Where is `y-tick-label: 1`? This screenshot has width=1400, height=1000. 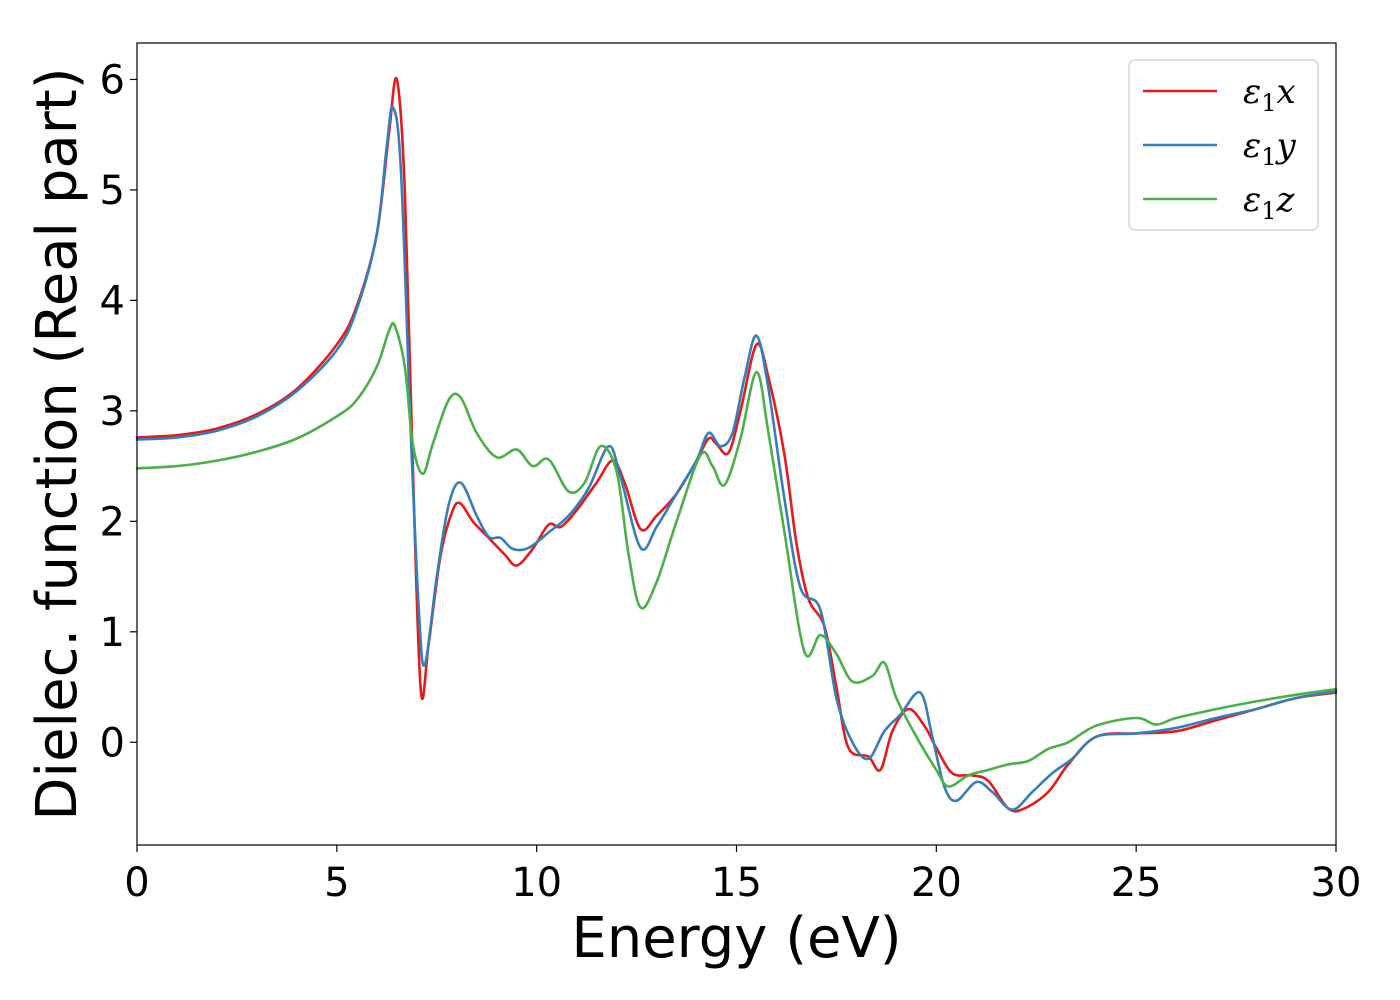 y-tick-label: 1 is located at coordinates (112, 633).